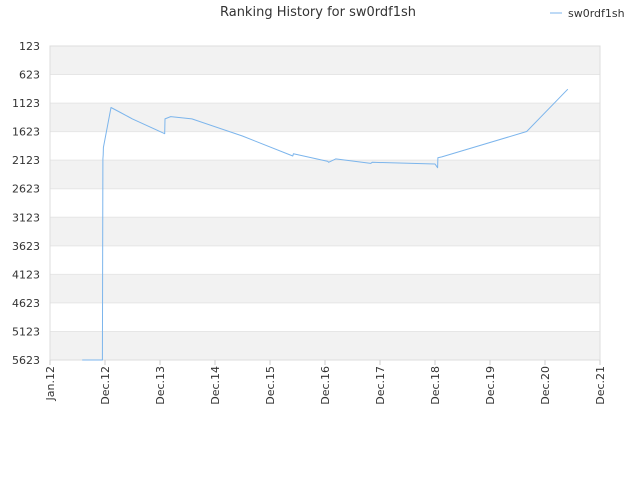  I want to click on y-tick-label: 3623, so click(26, 246).